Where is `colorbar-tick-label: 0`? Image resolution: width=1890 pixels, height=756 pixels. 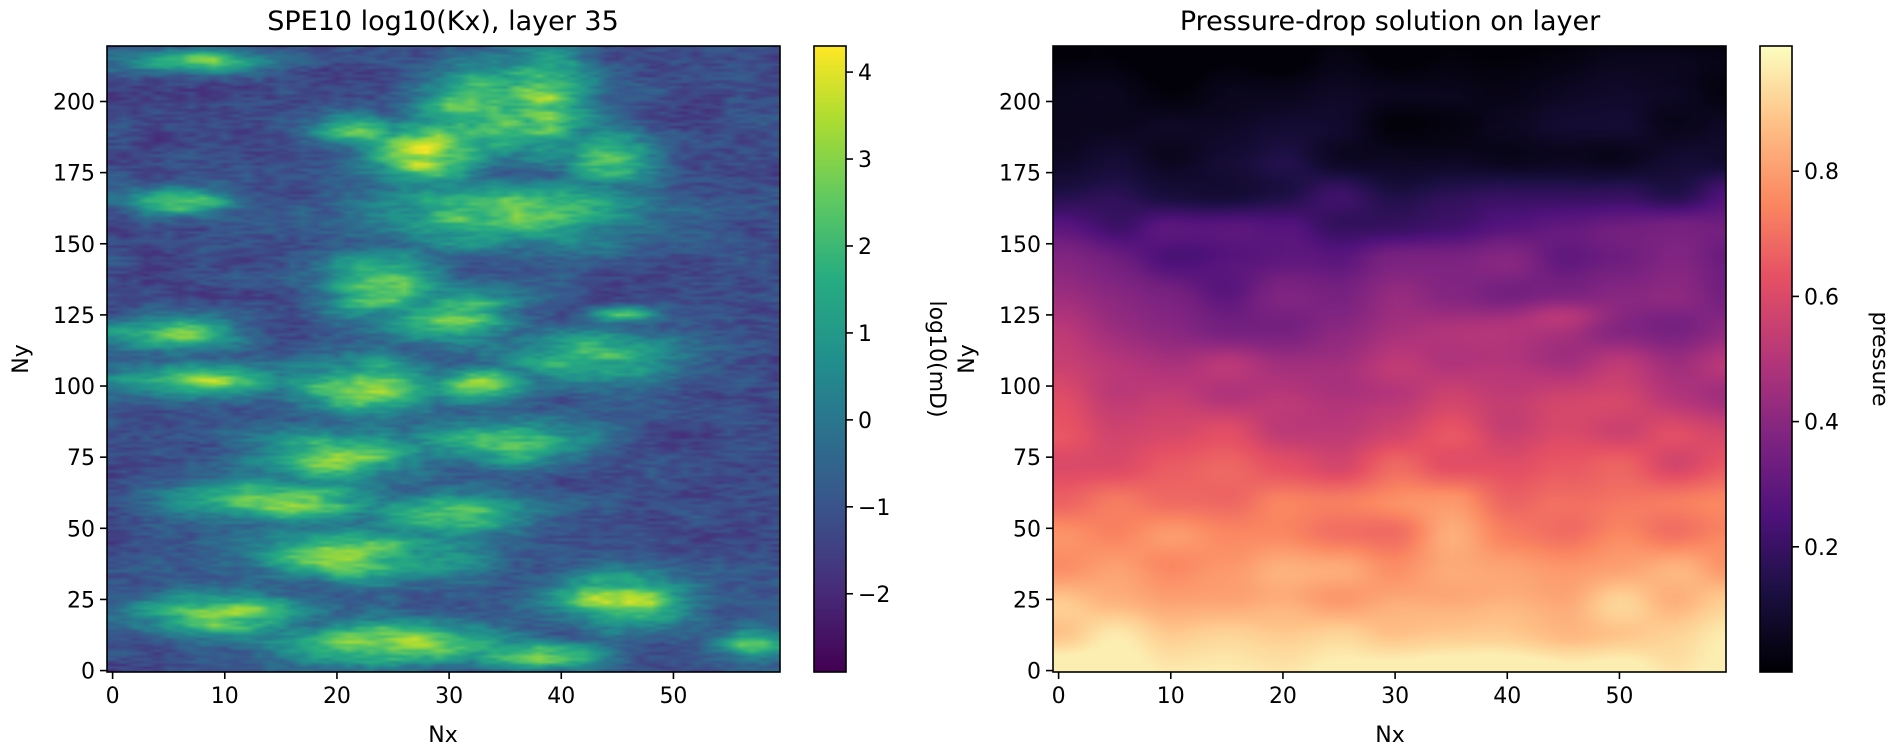 colorbar-tick-label: 0 is located at coordinates (865, 421).